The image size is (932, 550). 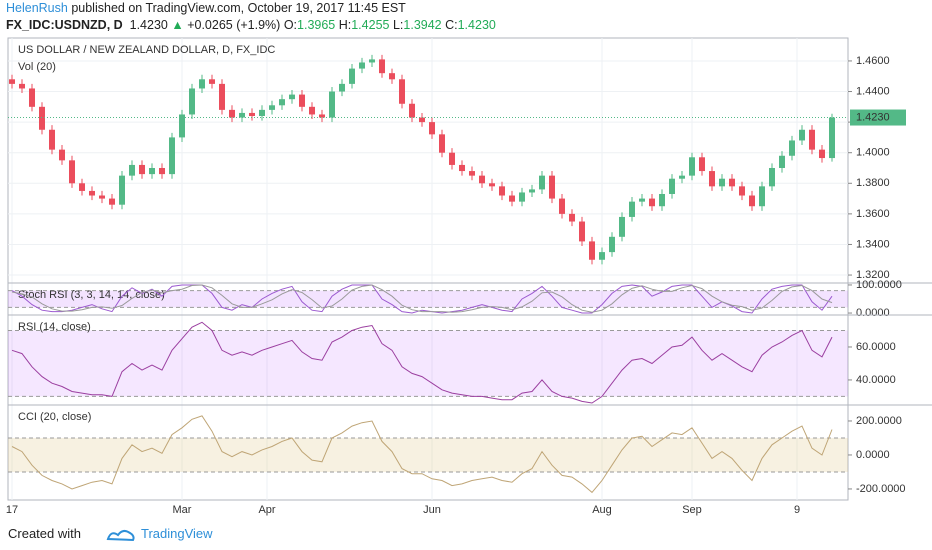 I want to click on panel-title: RSI (14, close), so click(x=54, y=327).